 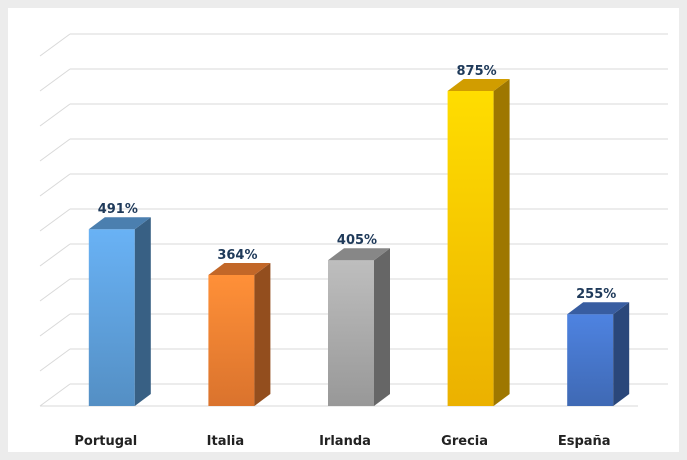 I want to click on category-label-italia: Italia, so click(x=226, y=441).